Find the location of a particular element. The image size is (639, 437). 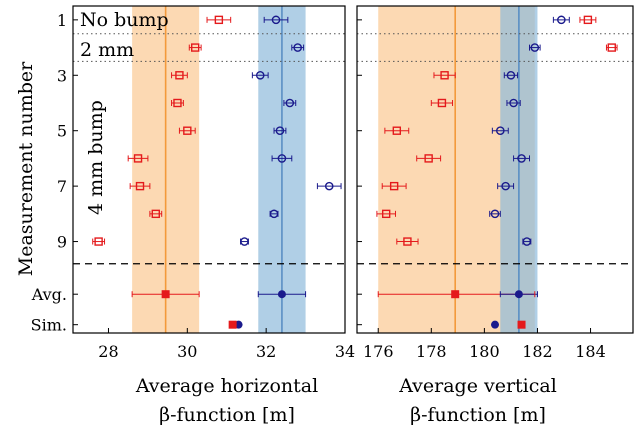

left-y-axis-label: Measurement number is located at coordinates (26, 168).